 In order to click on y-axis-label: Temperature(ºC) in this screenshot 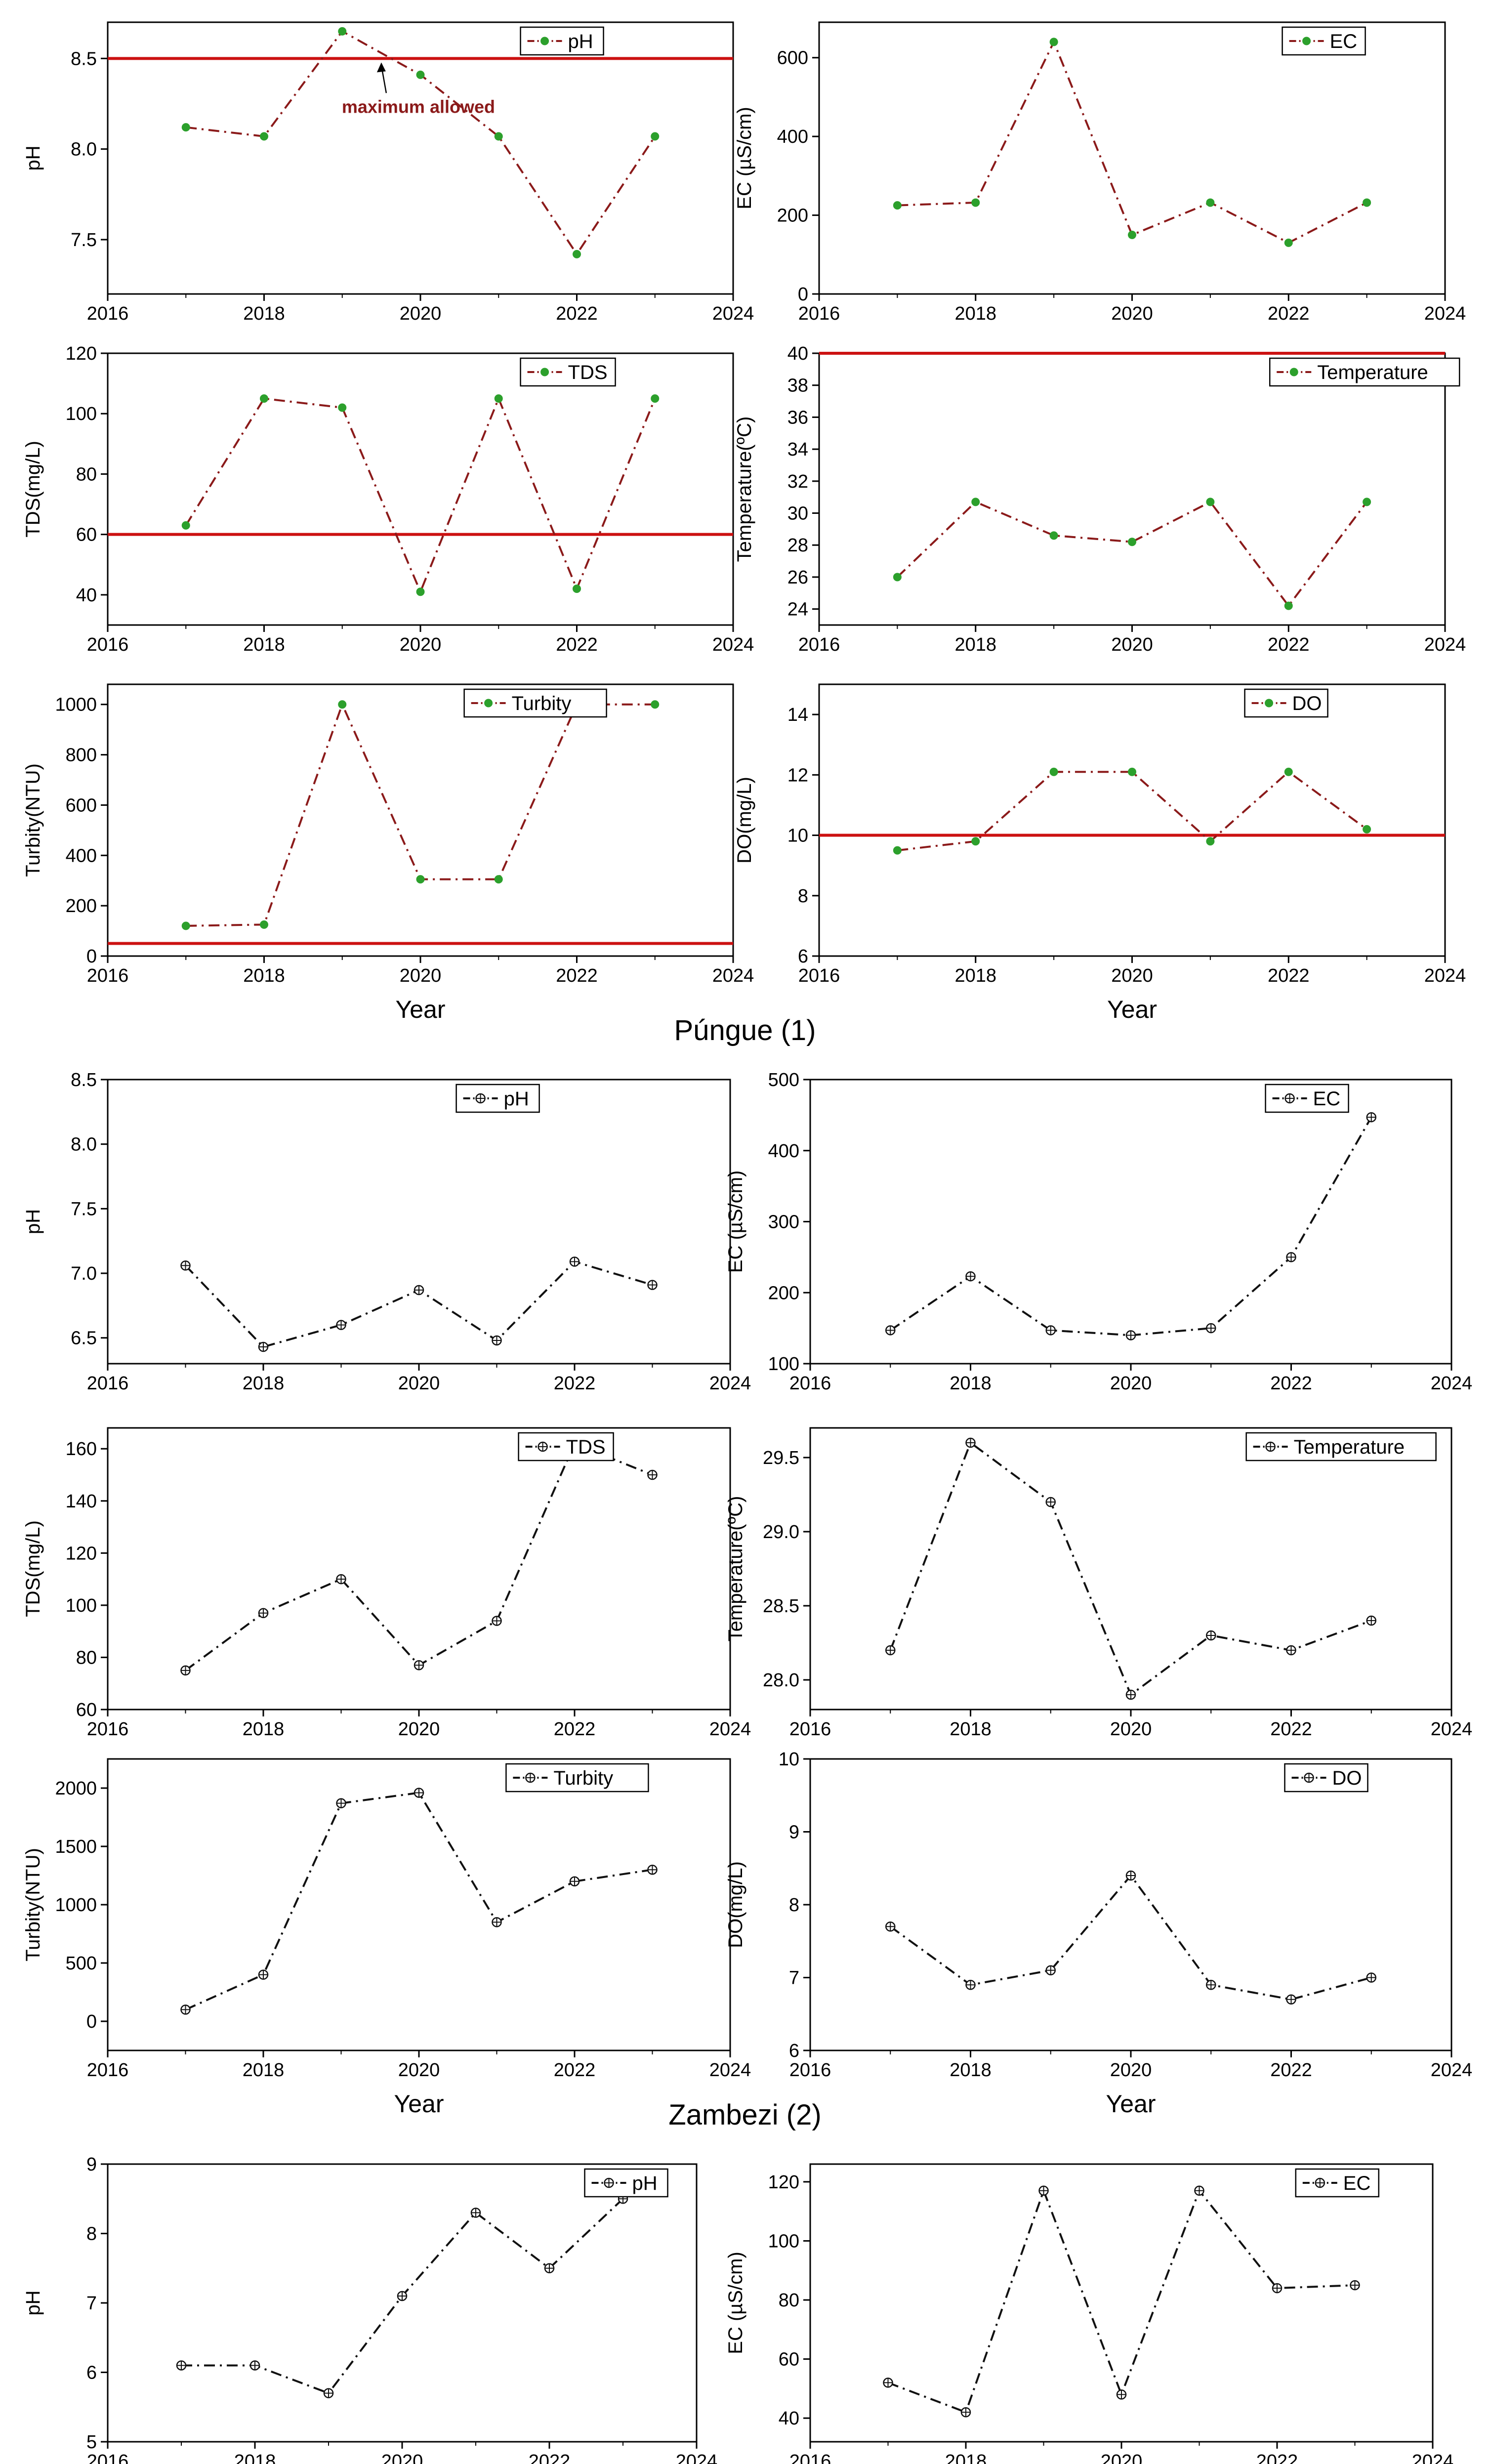, I will do `click(735, 1569)`.